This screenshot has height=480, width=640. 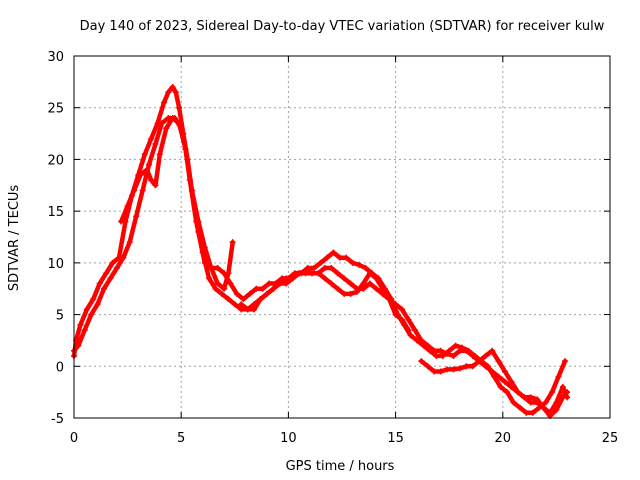 What do you see at coordinates (395, 438) in the screenshot?
I see `x-tick-label: 15` at bounding box center [395, 438].